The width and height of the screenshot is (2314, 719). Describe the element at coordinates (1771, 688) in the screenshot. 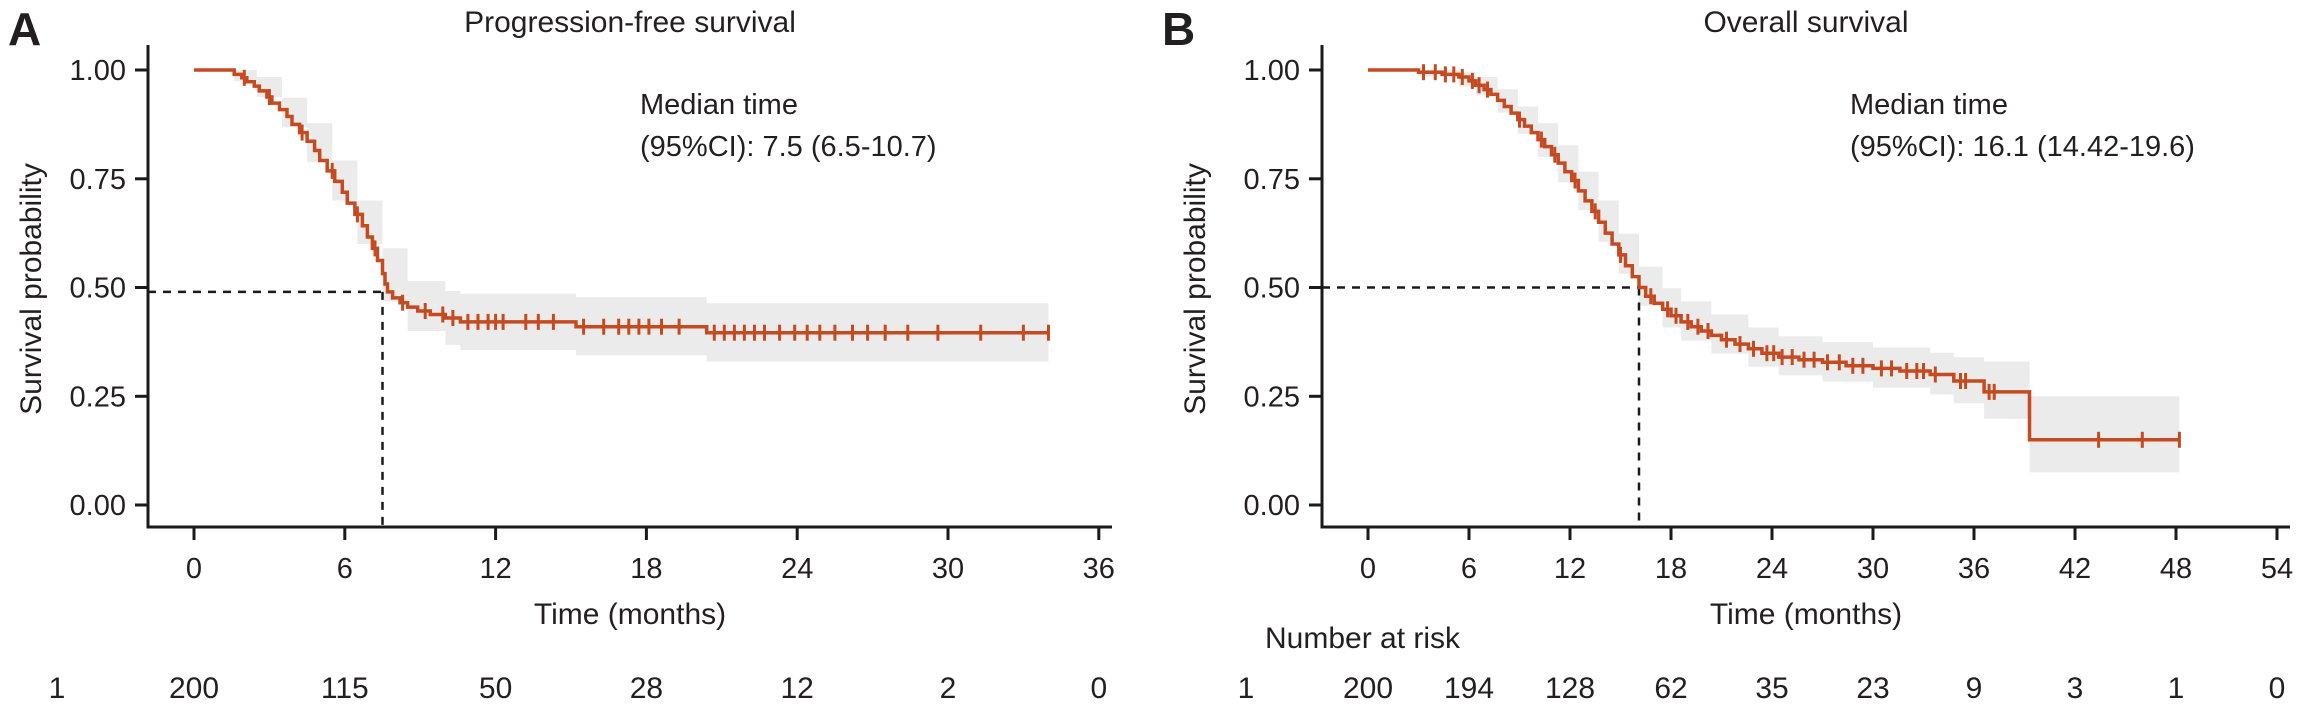

I see `risk-count: 35` at that location.